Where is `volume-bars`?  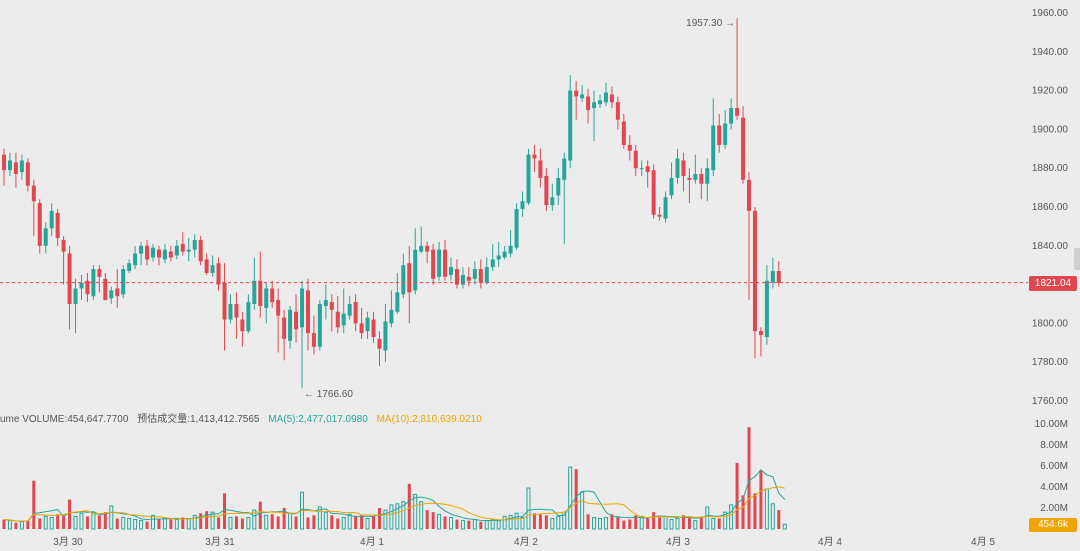 volume-bars is located at coordinates (394, 478).